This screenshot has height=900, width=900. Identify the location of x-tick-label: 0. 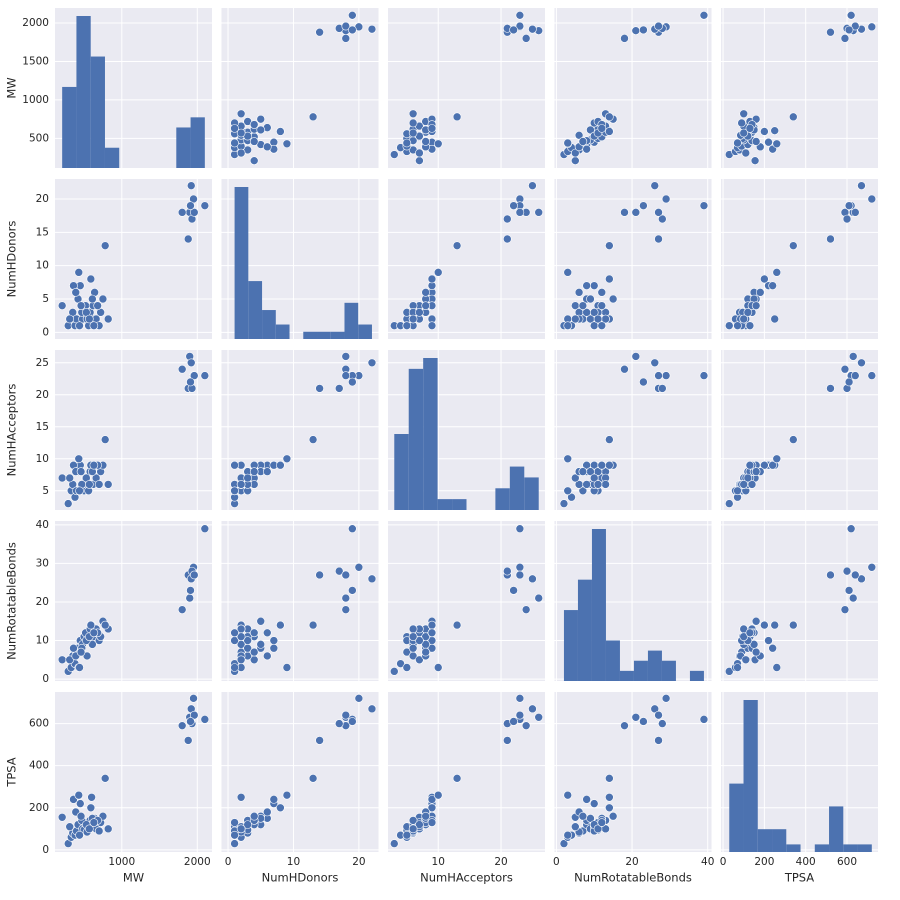
(228, 862).